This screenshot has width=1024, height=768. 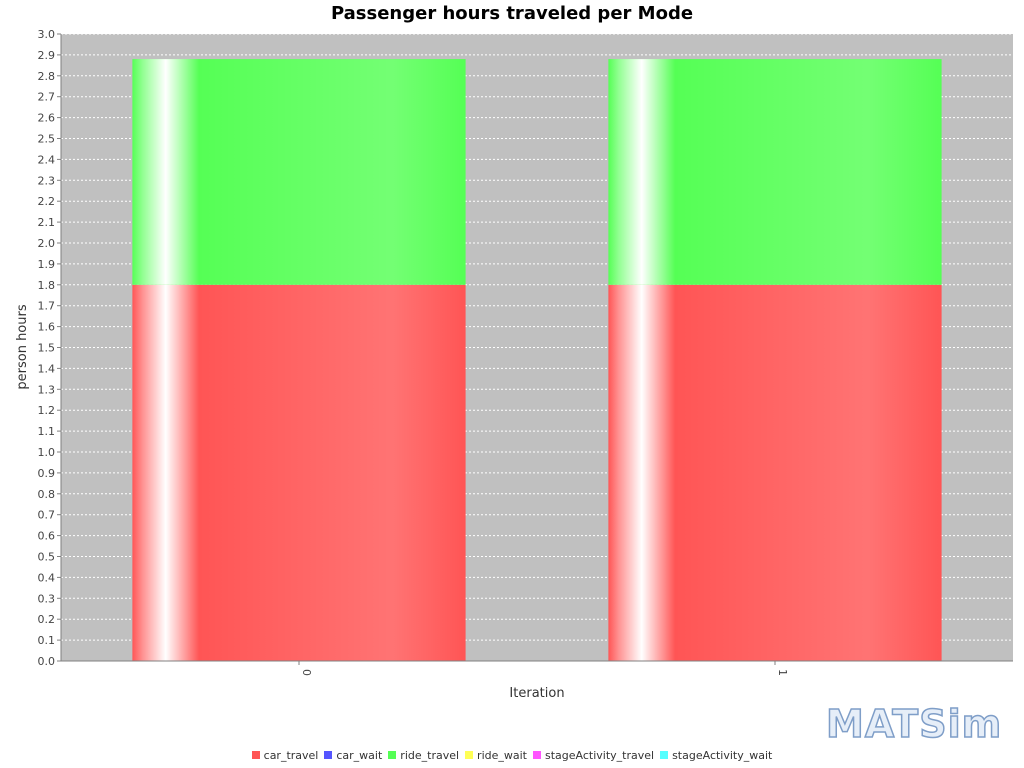 I want to click on y-tick-label: 1.7, so click(x=47, y=306).